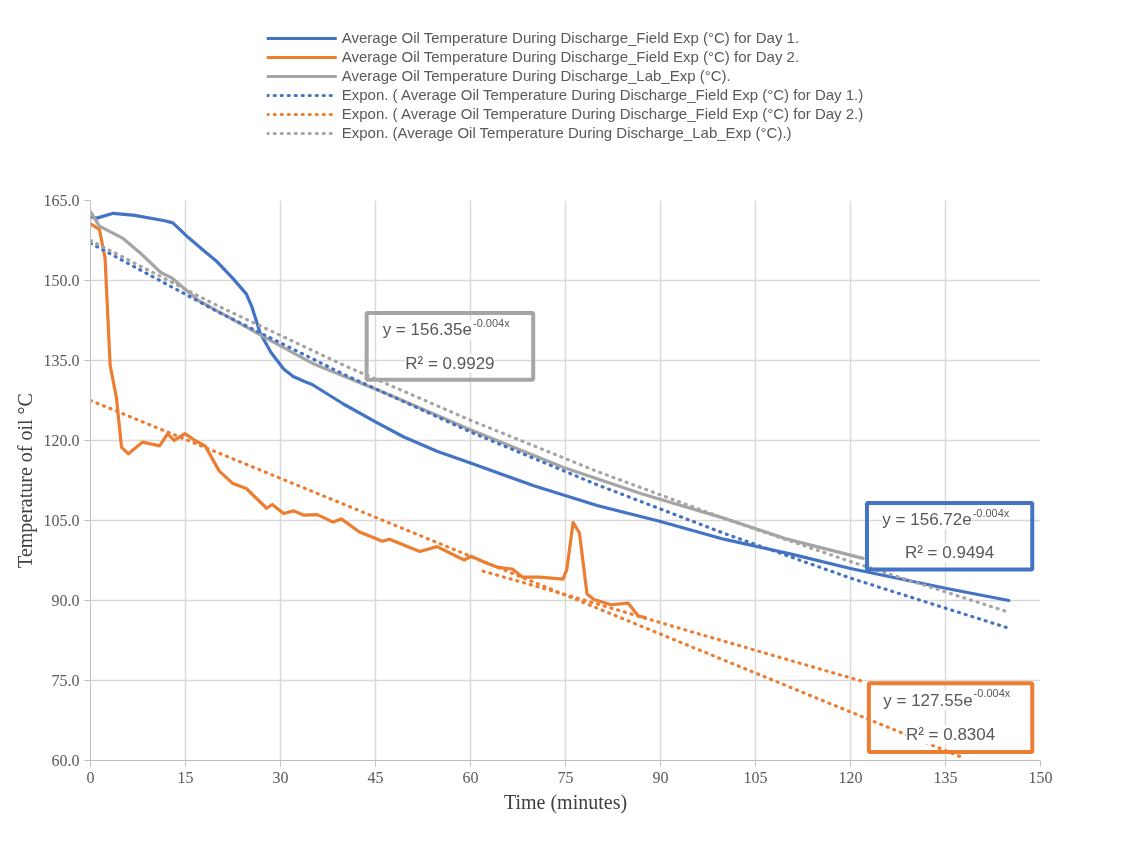 The width and height of the screenshot is (1130, 848). What do you see at coordinates (945, 777) in the screenshot?
I see `x-tick-label: 135` at bounding box center [945, 777].